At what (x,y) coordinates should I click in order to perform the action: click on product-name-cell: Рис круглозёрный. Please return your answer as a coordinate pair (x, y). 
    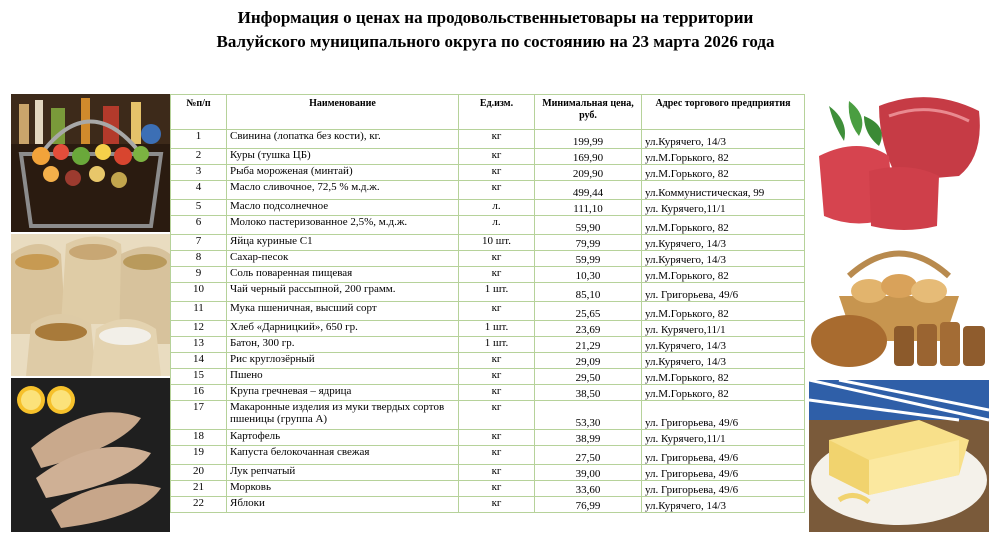
    Looking at the image, I should click on (342, 360).